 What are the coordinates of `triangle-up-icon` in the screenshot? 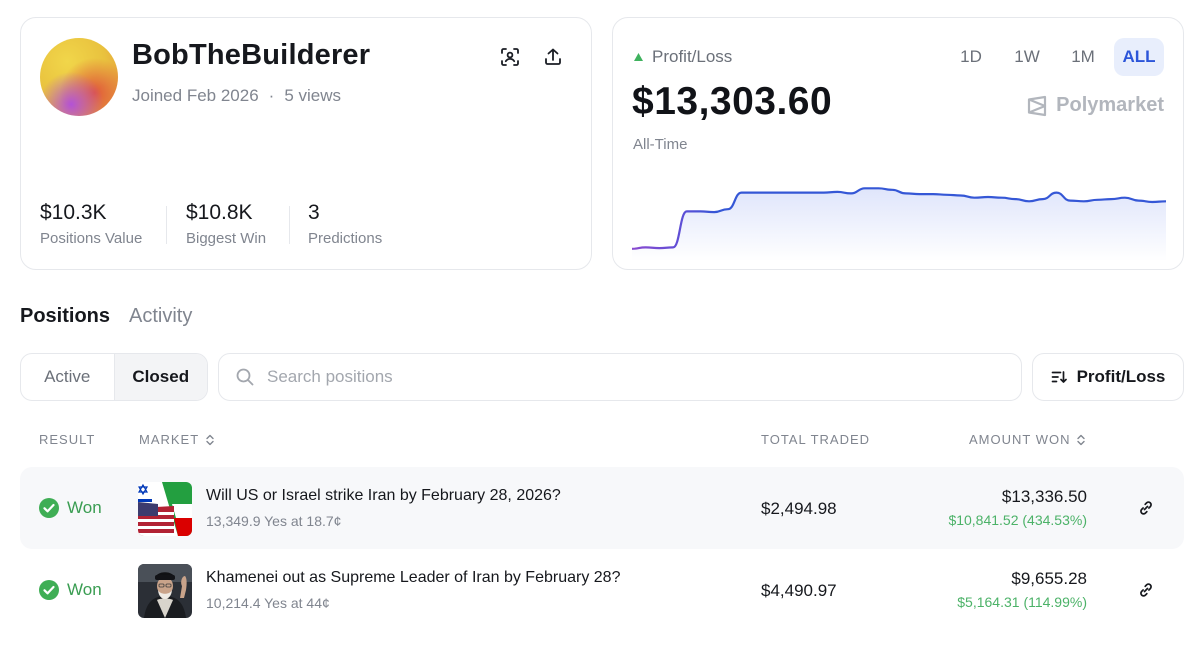 It's located at (638, 57).